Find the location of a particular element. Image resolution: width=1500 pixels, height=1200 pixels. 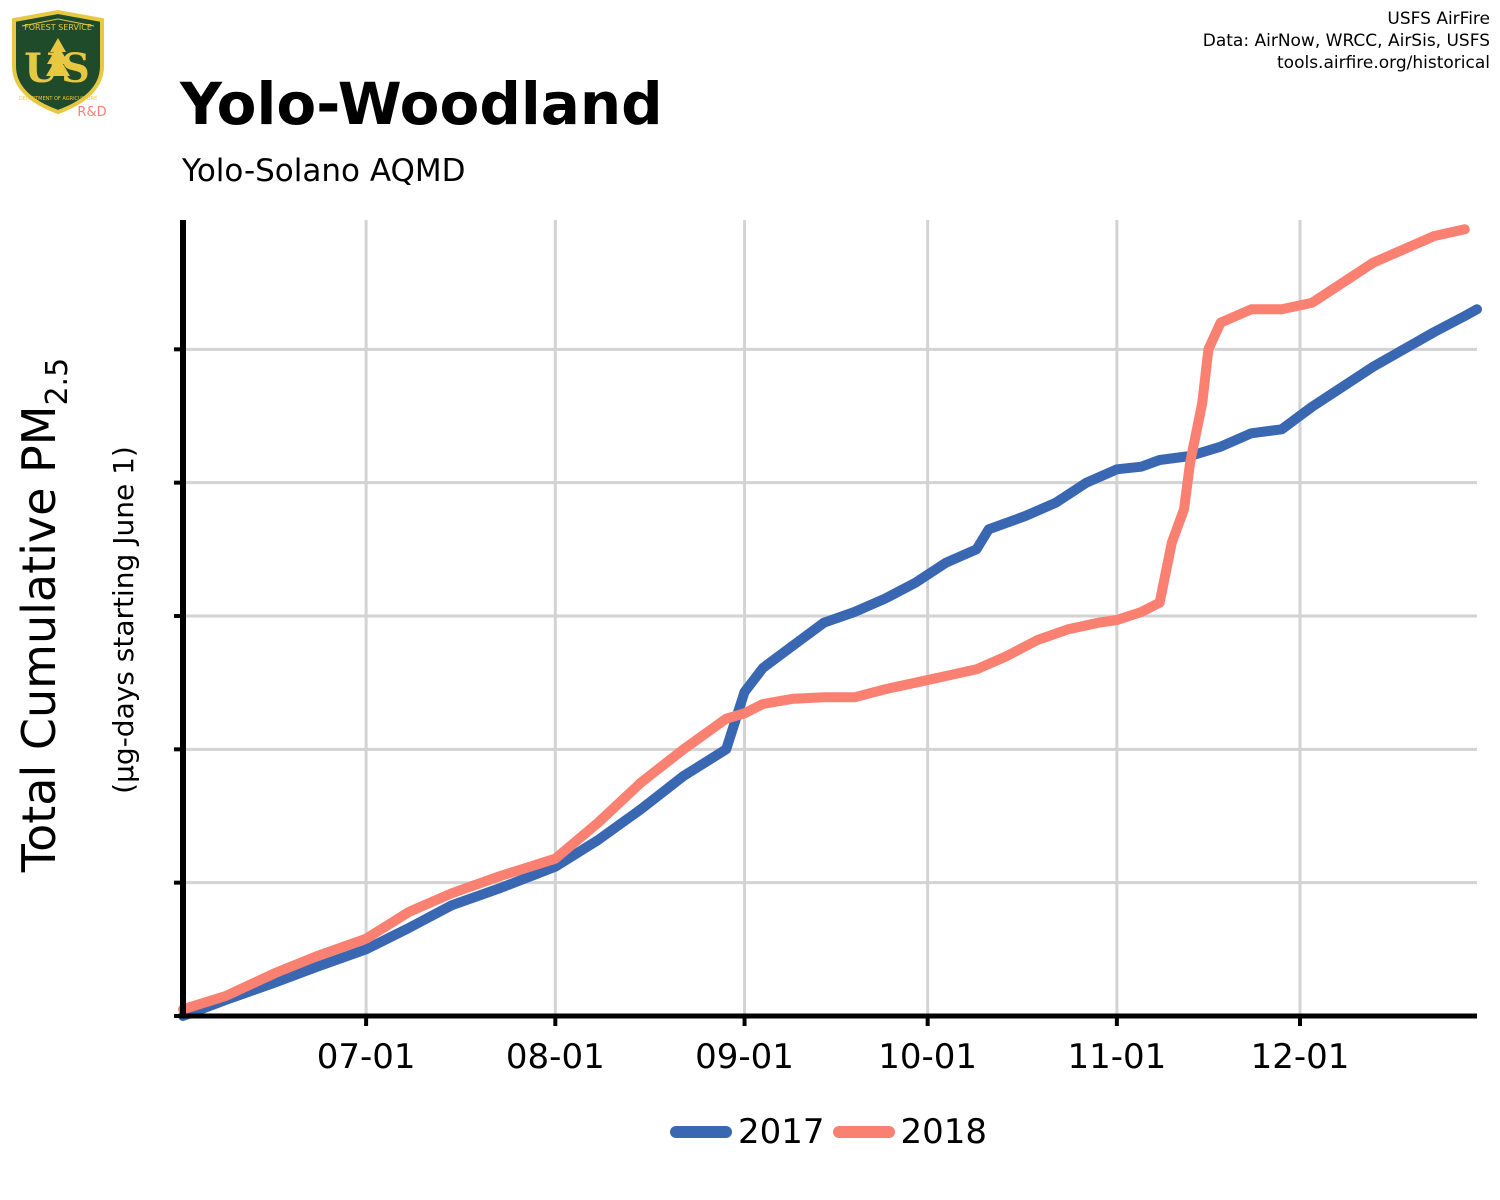

legend-item-2018: 2018 is located at coordinates (914, 1132).